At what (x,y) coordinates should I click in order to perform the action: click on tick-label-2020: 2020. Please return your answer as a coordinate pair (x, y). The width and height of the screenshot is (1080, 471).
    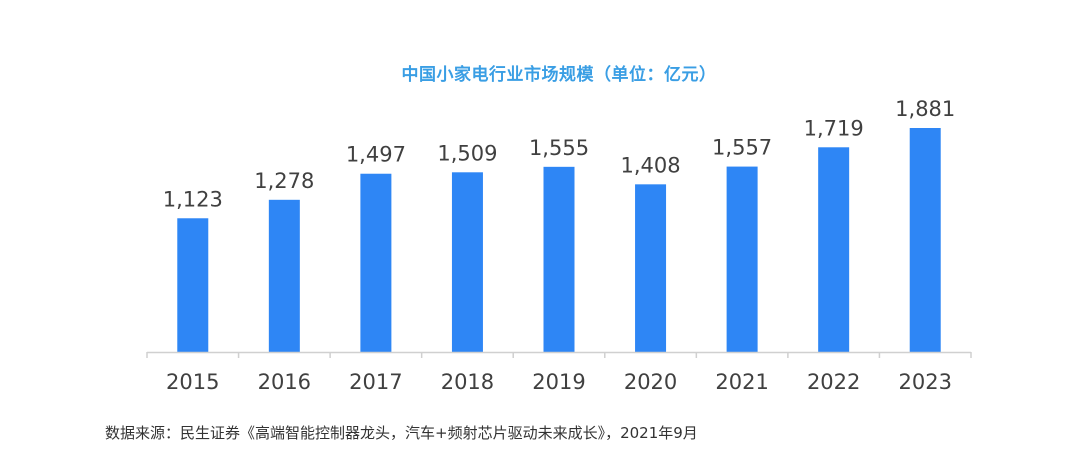
    Looking at the image, I should click on (650, 382).